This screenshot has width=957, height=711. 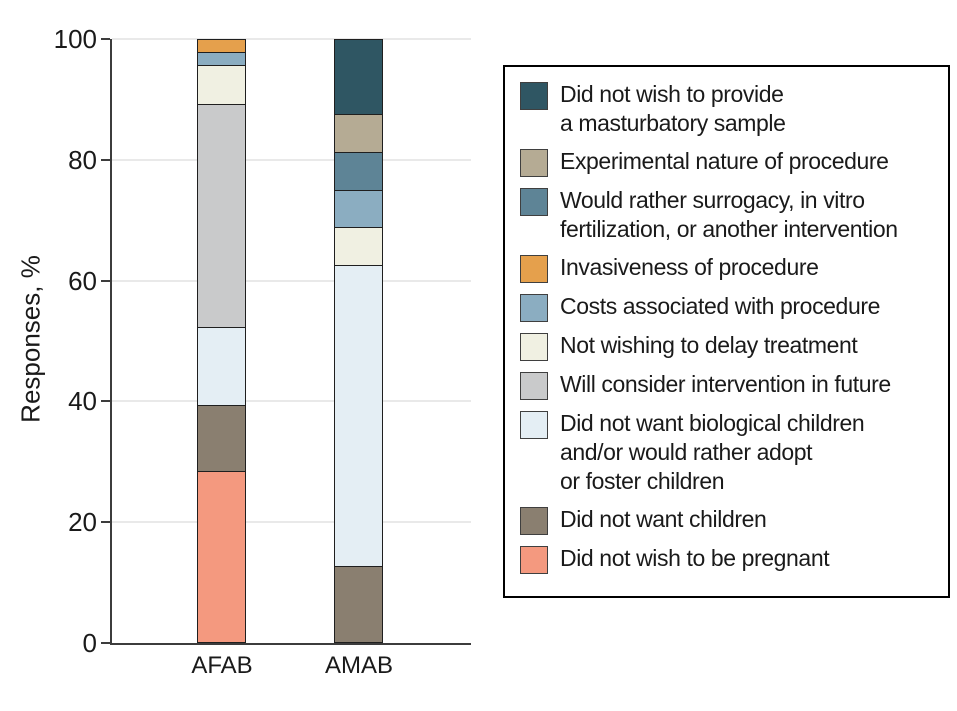 What do you see at coordinates (663, 519) in the screenshot?
I see `legend-label: Did not want children` at bounding box center [663, 519].